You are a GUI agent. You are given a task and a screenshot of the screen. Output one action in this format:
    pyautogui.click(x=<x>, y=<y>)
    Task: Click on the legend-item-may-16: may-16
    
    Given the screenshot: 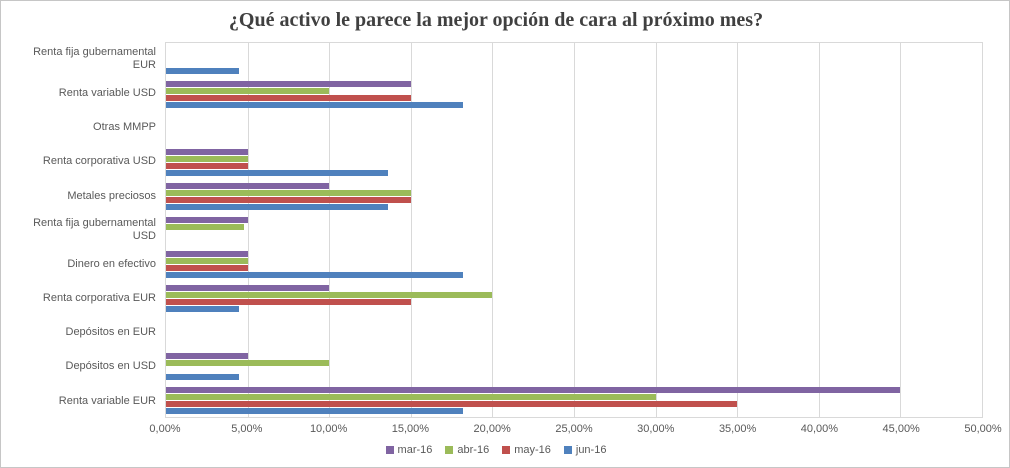 What is the action you would take?
    pyautogui.click(x=526, y=450)
    